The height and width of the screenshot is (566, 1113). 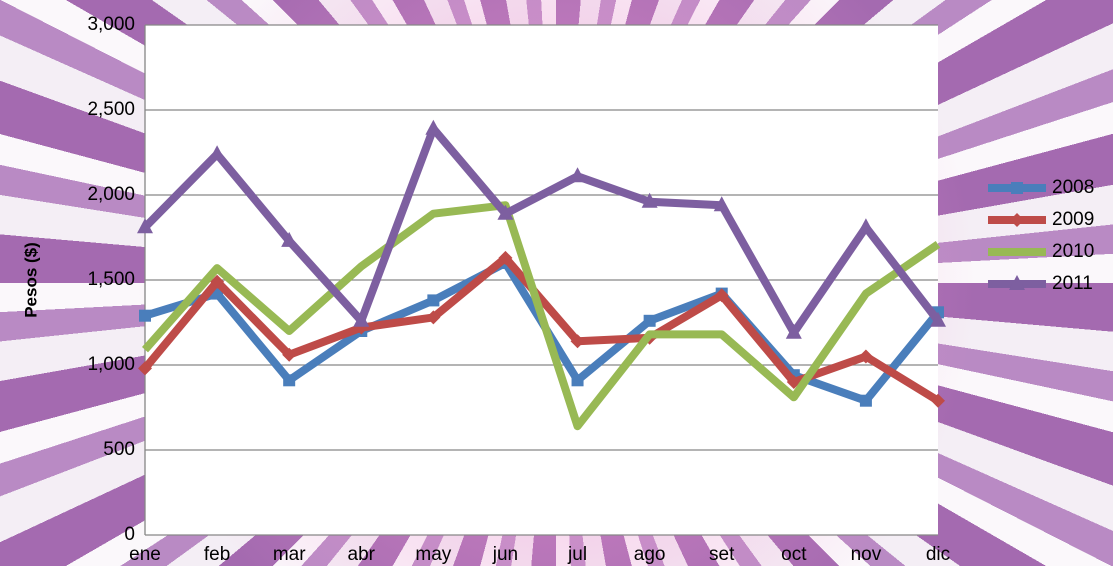 What do you see at coordinates (111, 109) in the screenshot?
I see `y-tick-label: 2,500` at bounding box center [111, 109].